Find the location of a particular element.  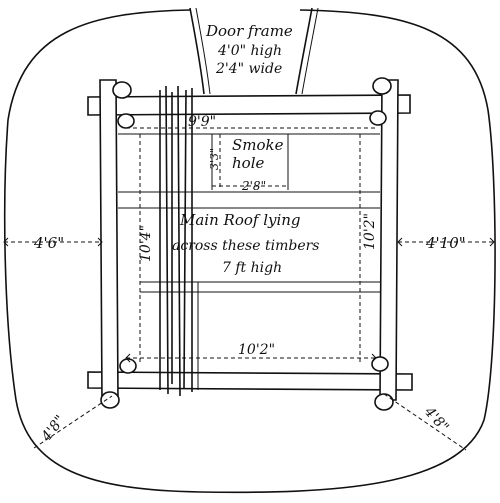

log-end-bottom-right is located at coordinates (380, 364).